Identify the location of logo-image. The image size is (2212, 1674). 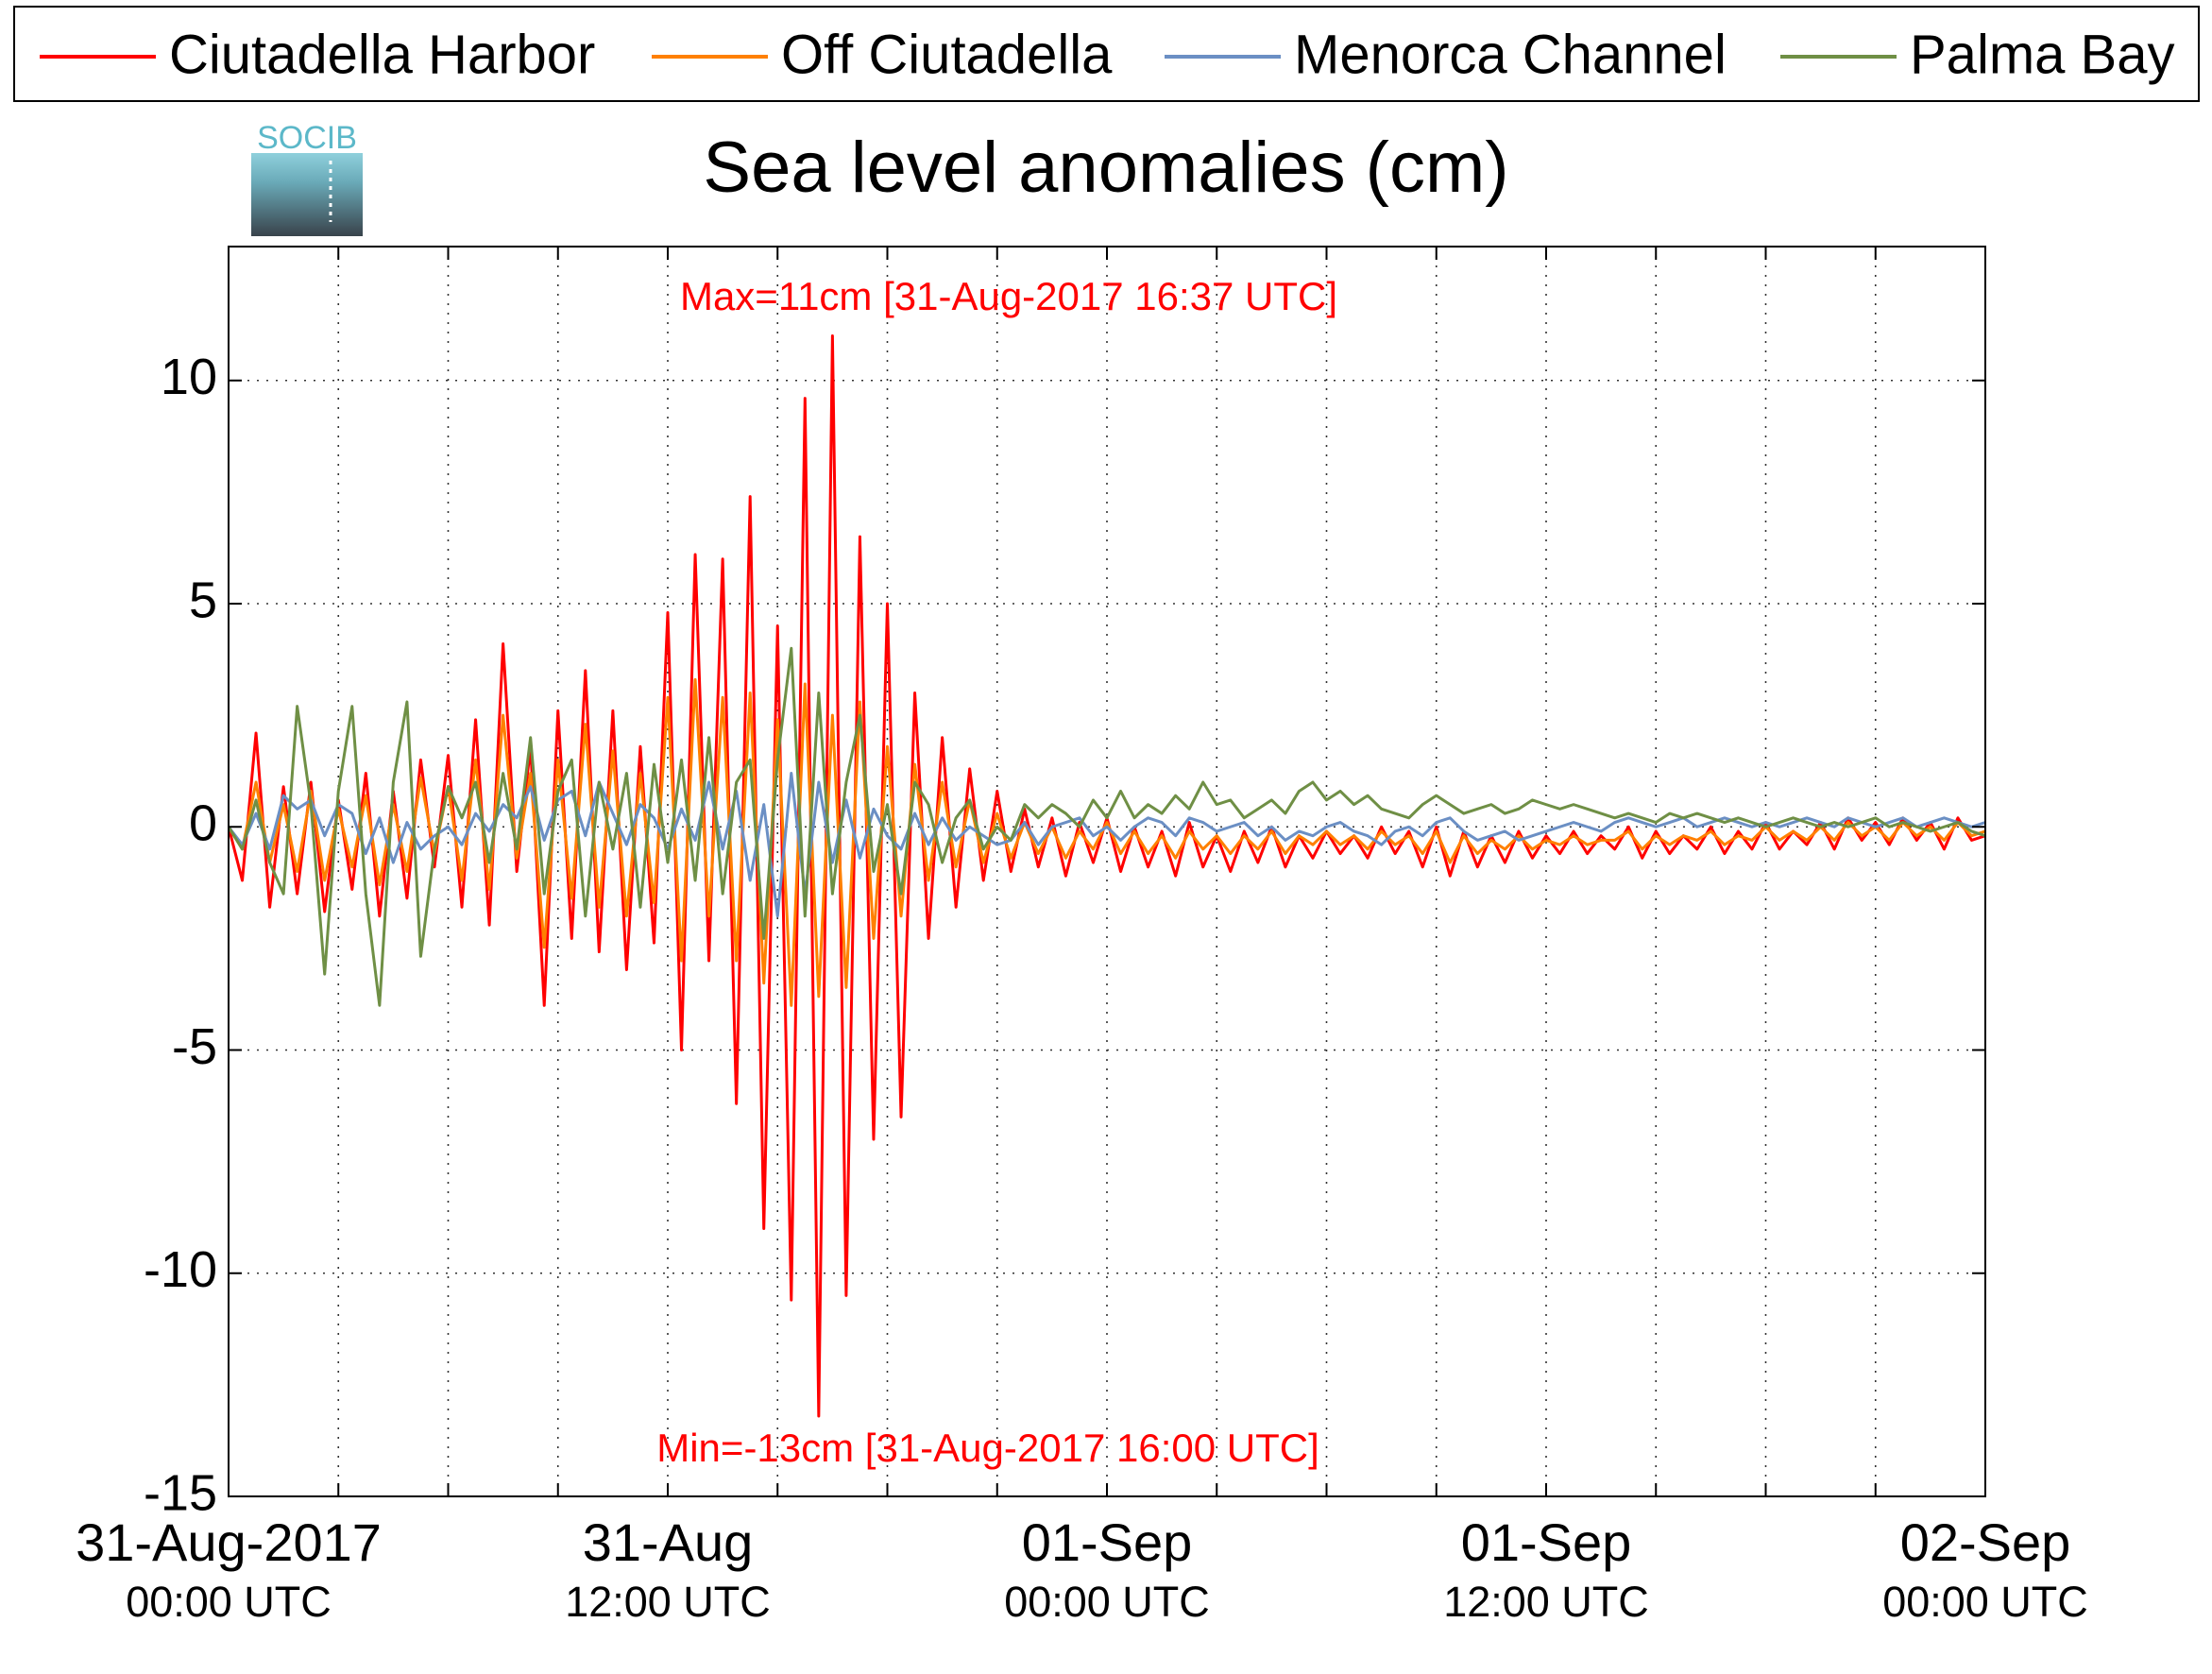
(307, 194).